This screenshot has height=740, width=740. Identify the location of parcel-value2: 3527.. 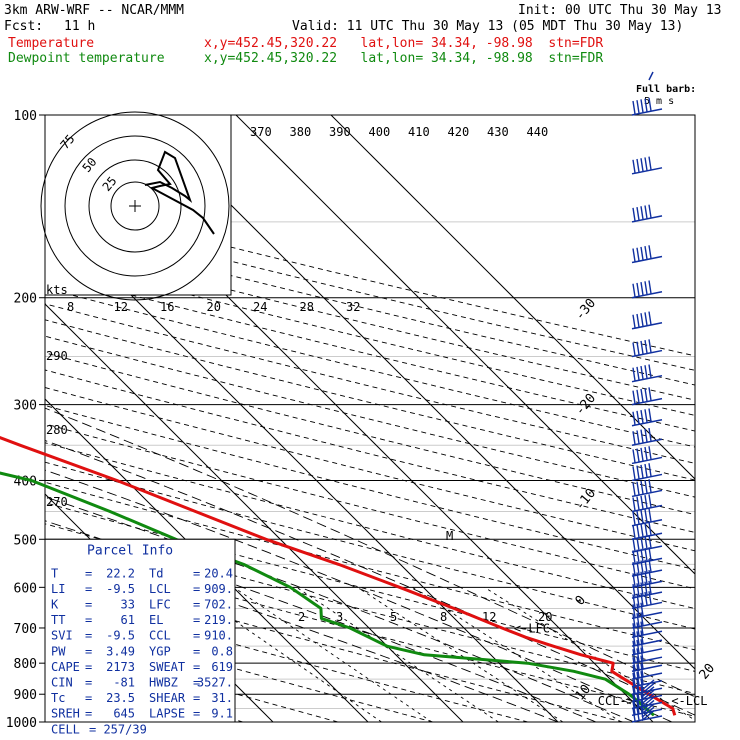
(215, 682).